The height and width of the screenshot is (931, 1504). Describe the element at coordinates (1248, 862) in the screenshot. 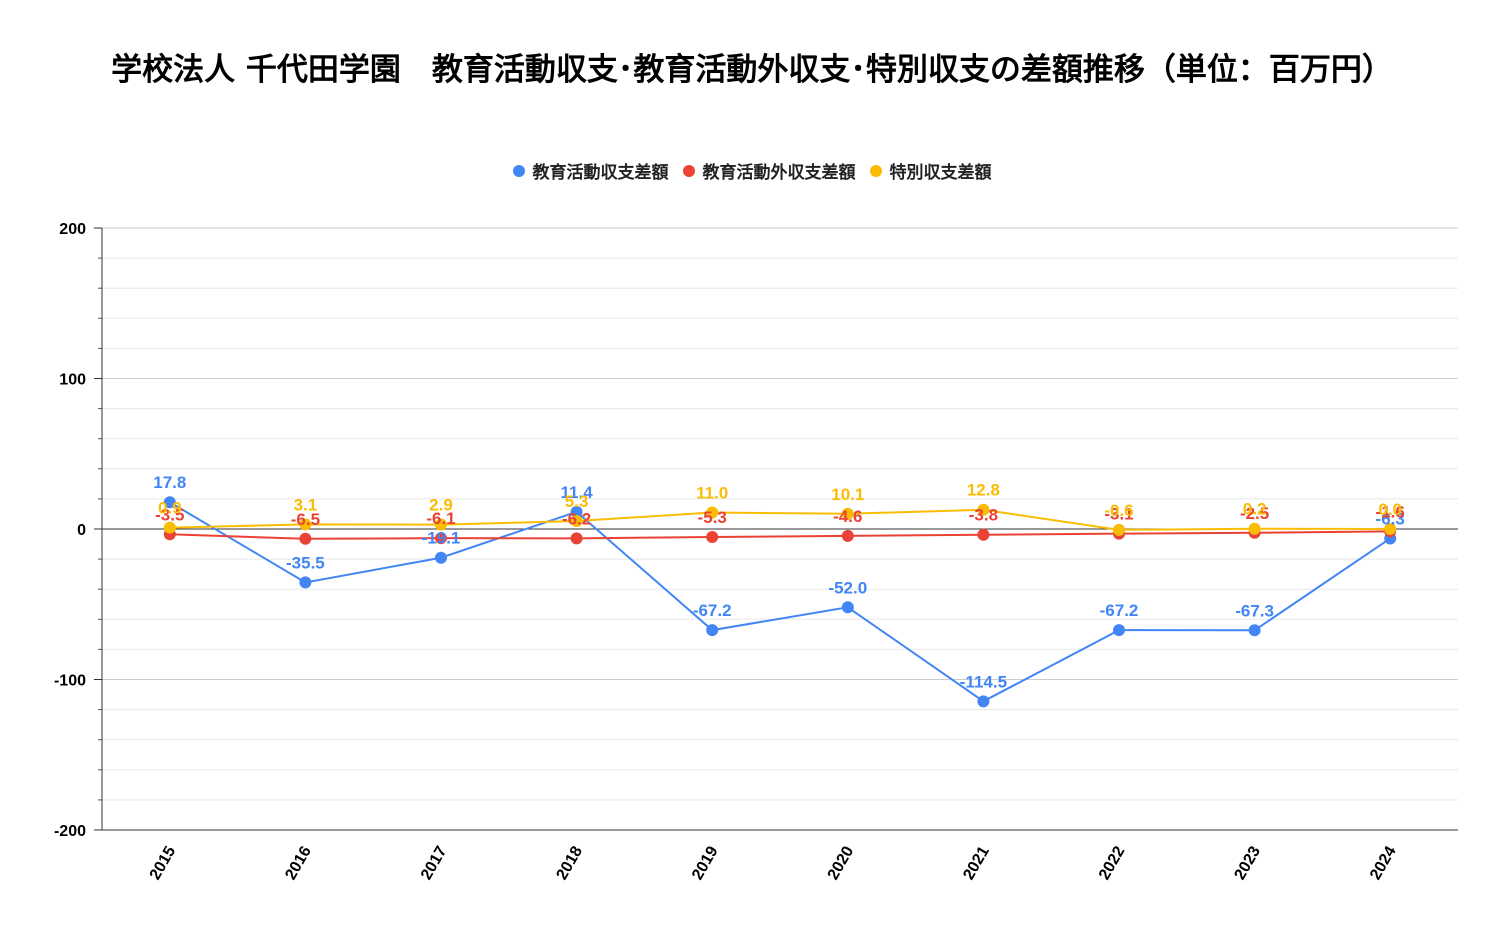

I see `x-tick-label: 2023` at that location.